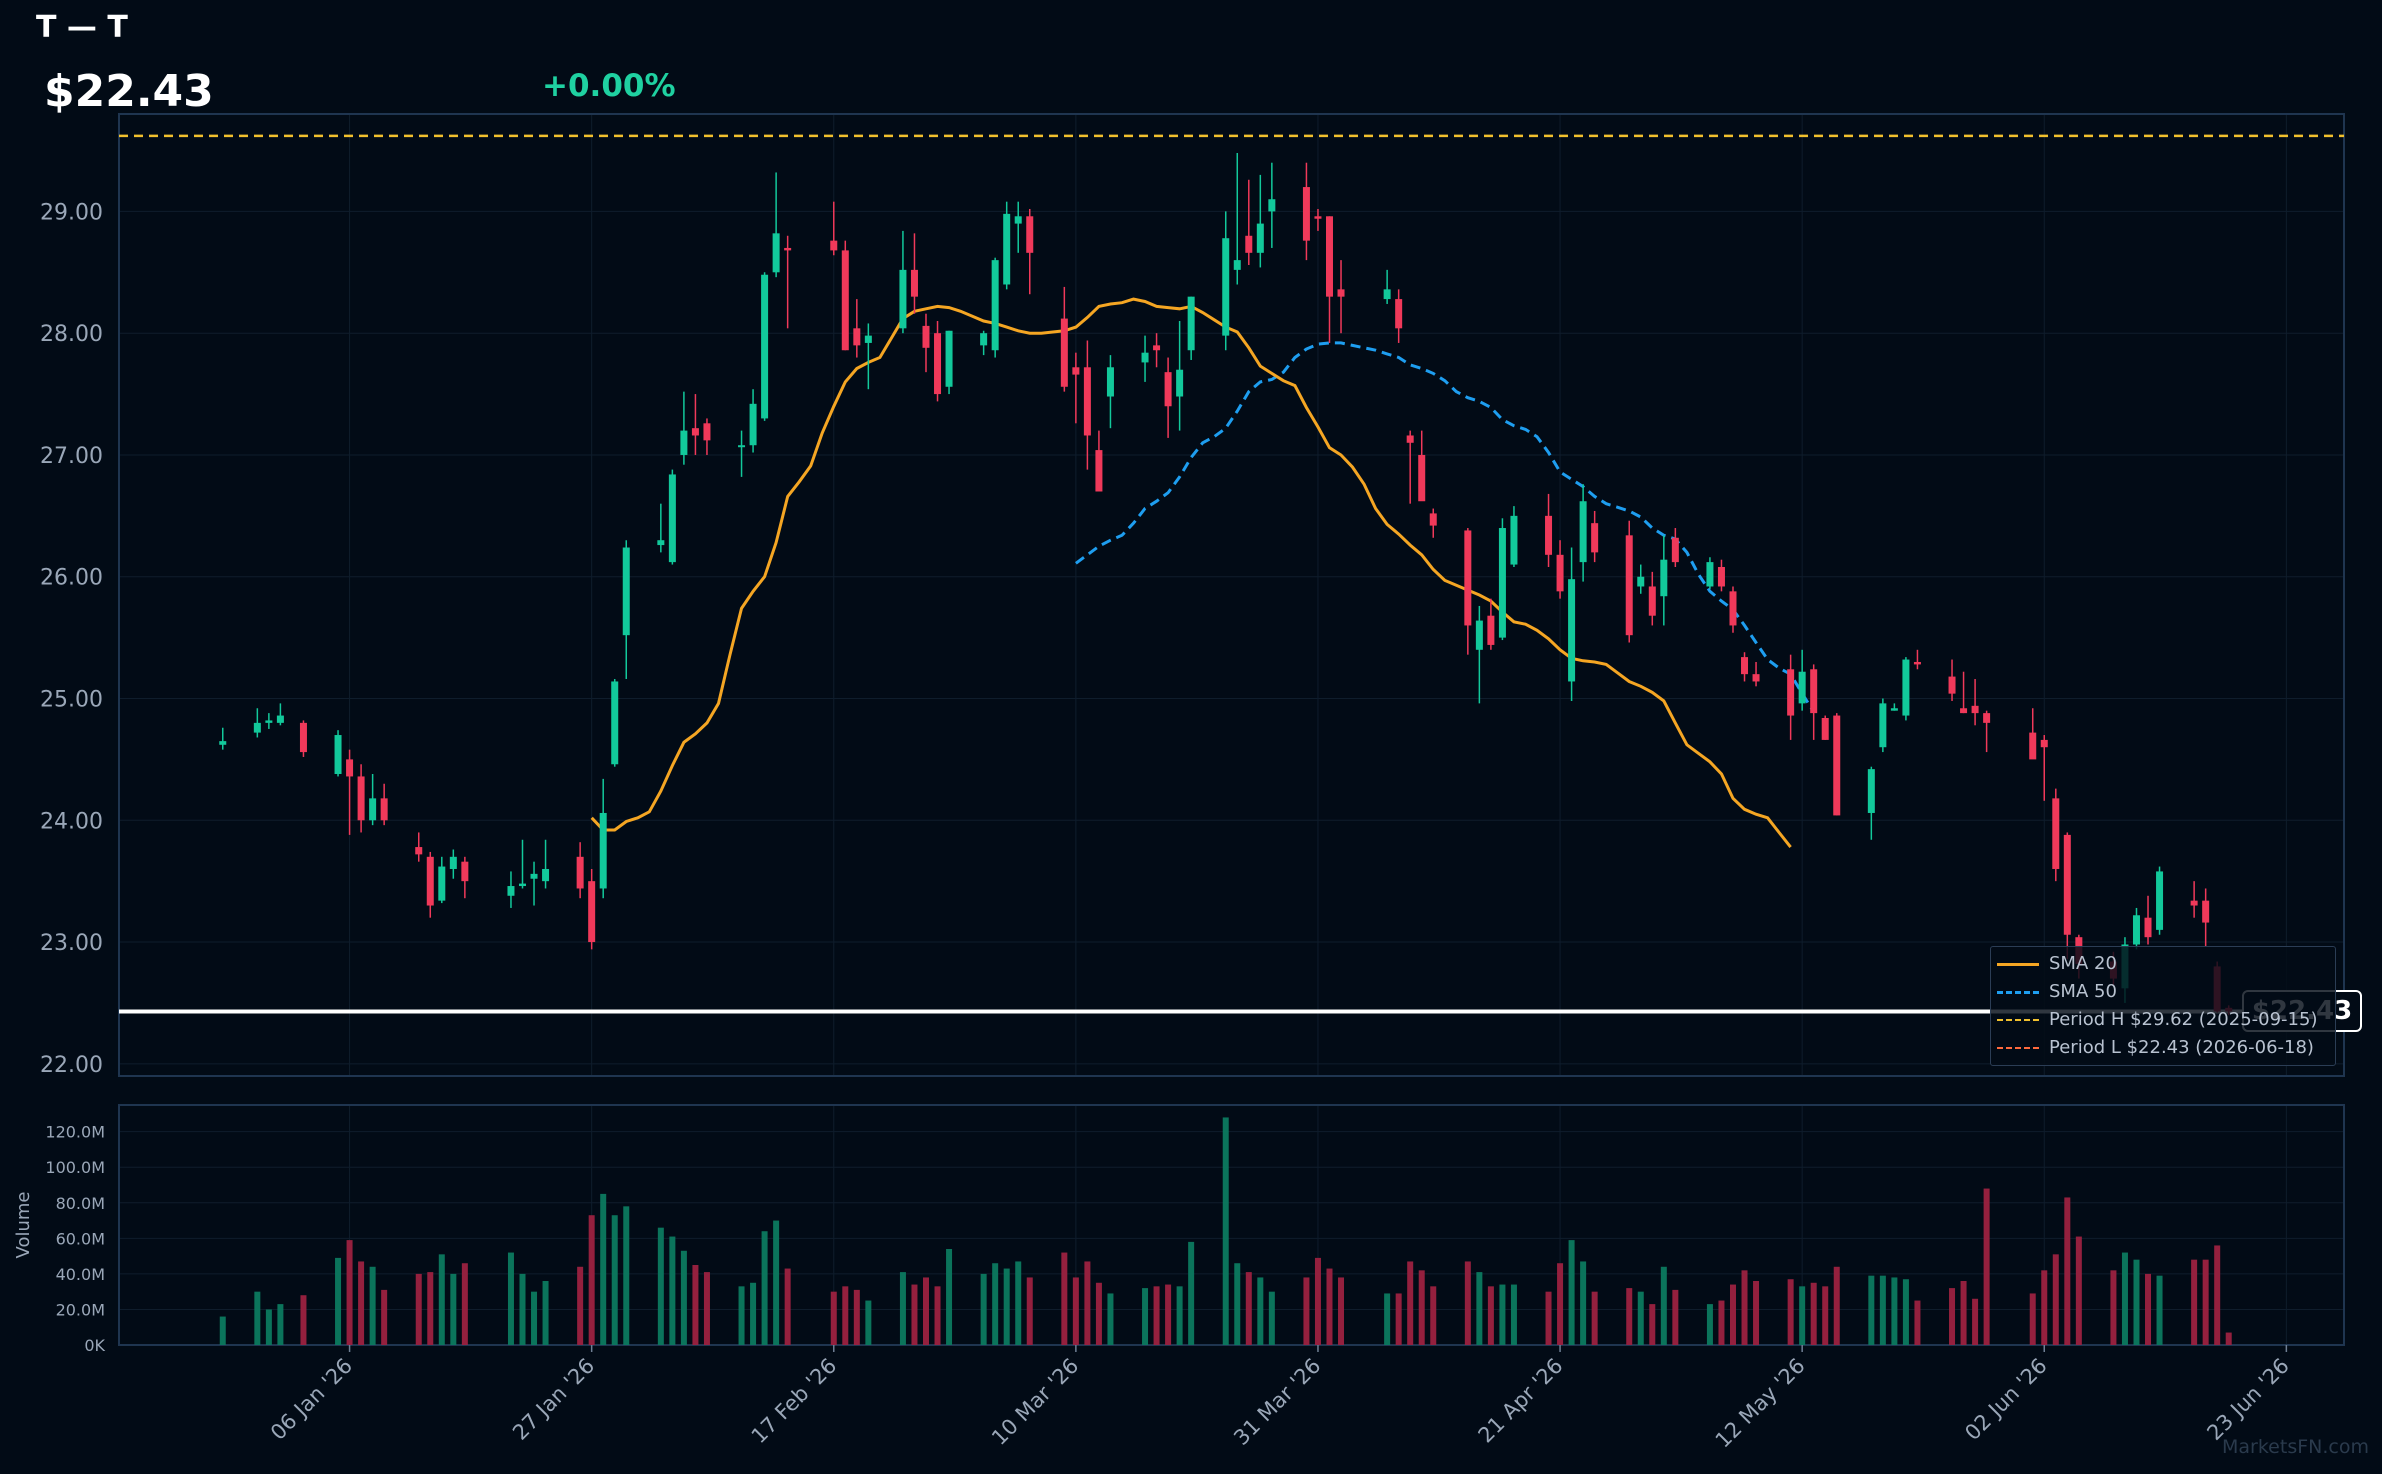 The width and height of the screenshot is (2382, 1474). What do you see at coordinates (80, 1309) in the screenshot?
I see `volume-tick-label: 20.0M` at bounding box center [80, 1309].